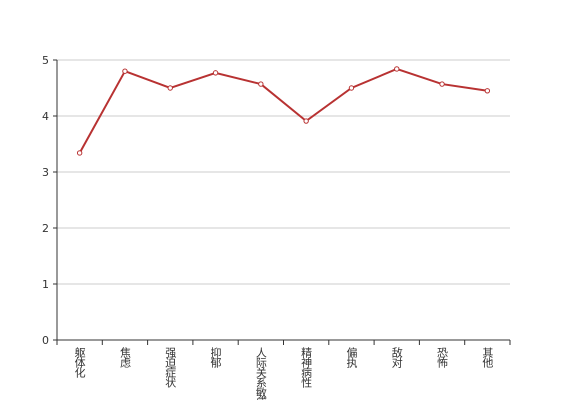 The height and width of the screenshot is (400, 567). Describe the element at coordinates (442, 357) in the screenshot. I see `x-tick-label: 恐怖` at that location.